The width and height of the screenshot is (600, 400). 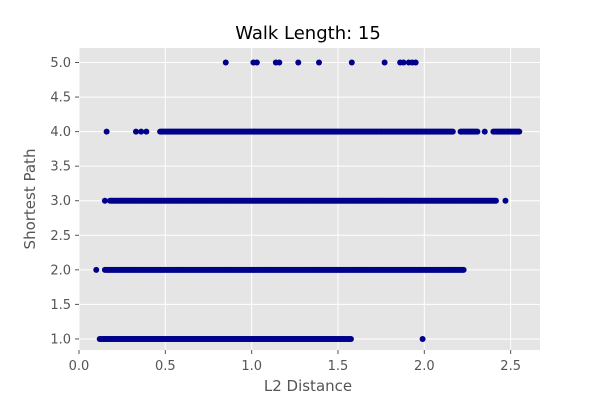 I want to click on x-tick-label: 1.5, so click(x=338, y=366).